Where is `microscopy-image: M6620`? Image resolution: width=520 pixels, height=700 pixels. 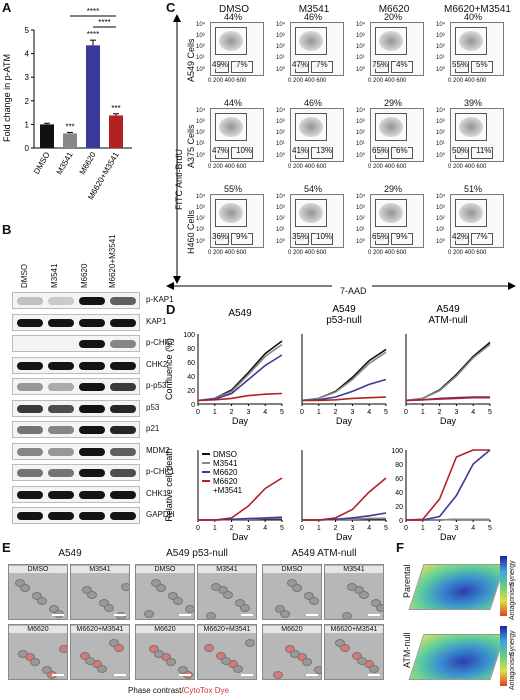
microscopy-image: M6620 is located at coordinates (38, 652).